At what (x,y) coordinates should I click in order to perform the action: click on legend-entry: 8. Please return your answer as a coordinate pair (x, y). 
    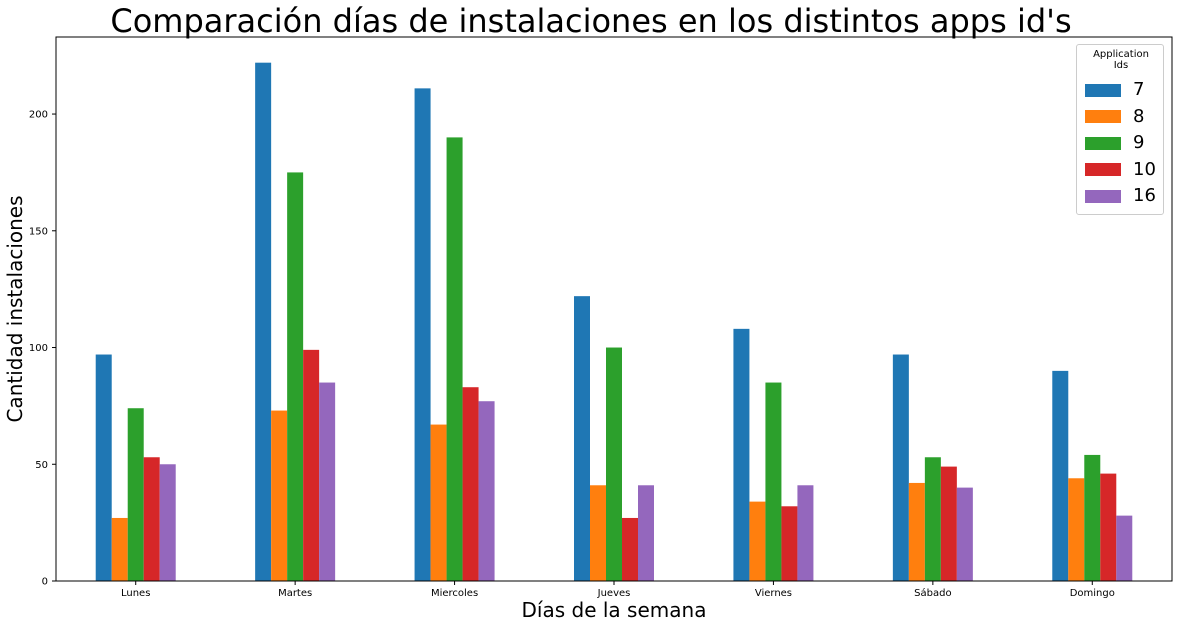
    Looking at the image, I should click on (1121, 117).